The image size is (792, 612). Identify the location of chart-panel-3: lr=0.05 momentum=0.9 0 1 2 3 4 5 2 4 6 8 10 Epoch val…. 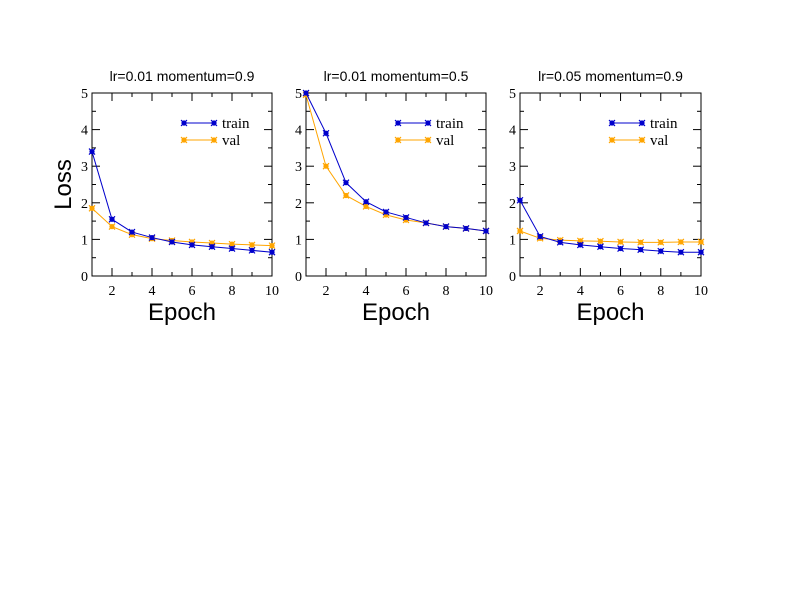
(608, 197).